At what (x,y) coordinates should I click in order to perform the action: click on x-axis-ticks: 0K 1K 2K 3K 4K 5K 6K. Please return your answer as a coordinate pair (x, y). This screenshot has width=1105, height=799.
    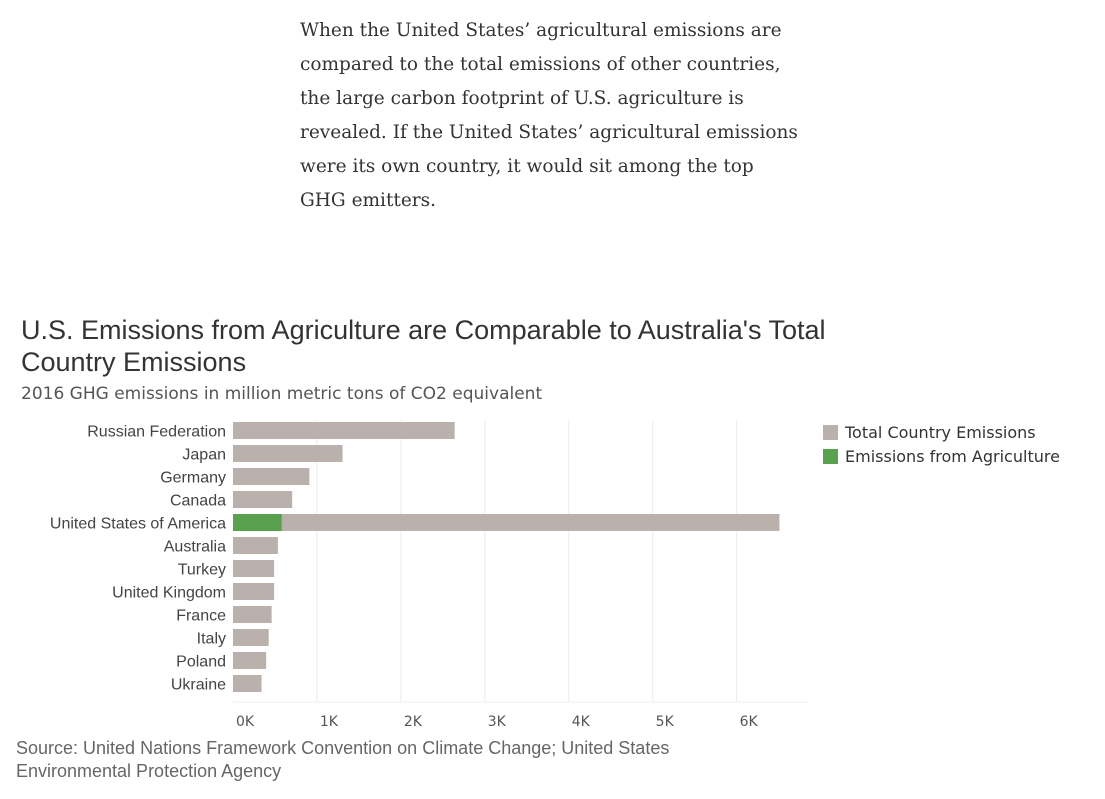
    Looking at the image, I should click on (497, 722).